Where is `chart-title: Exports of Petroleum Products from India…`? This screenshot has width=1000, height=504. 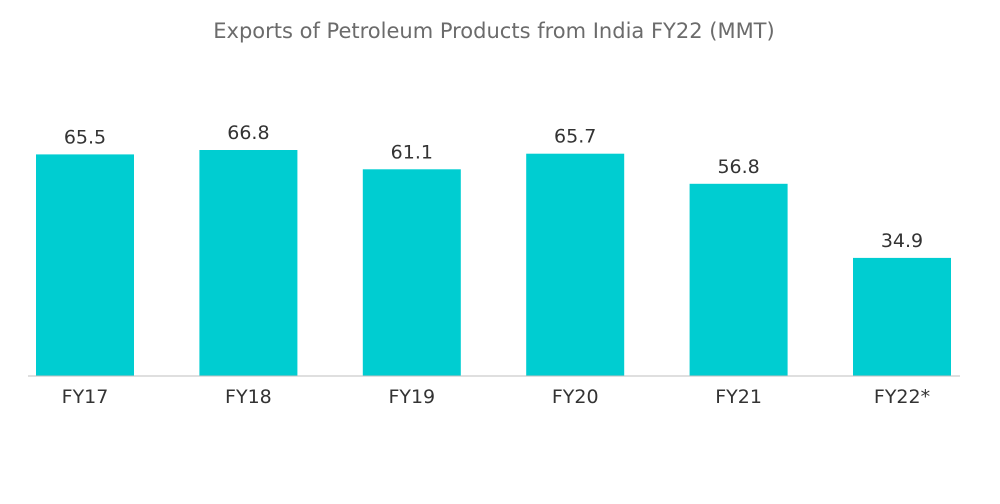
chart-title: Exports of Petroleum Products from India… is located at coordinates (493, 31).